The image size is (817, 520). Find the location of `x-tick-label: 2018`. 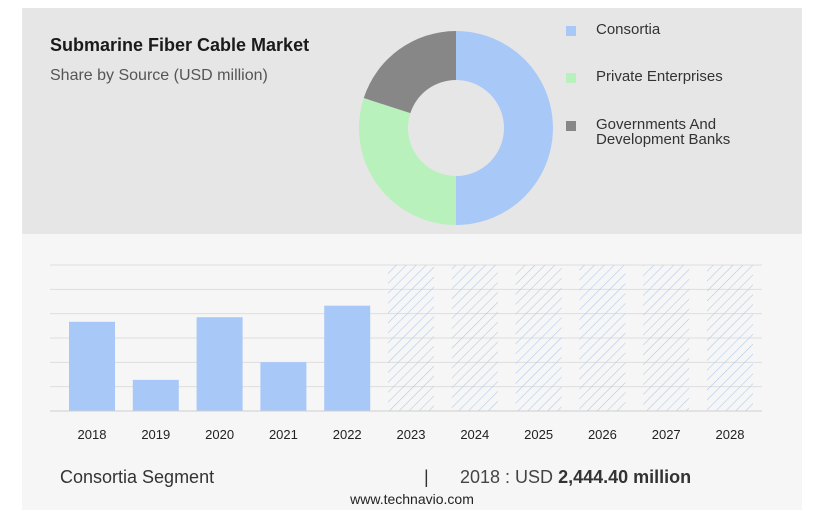

x-tick-label: 2018 is located at coordinates (92, 434).